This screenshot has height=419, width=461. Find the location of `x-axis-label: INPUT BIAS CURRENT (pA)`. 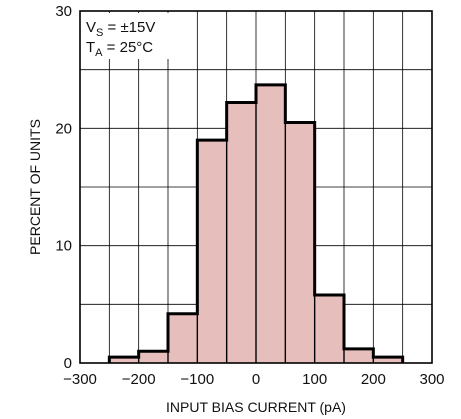

x-axis-label: INPUT BIAS CURRENT (pA) is located at coordinates (256, 407).